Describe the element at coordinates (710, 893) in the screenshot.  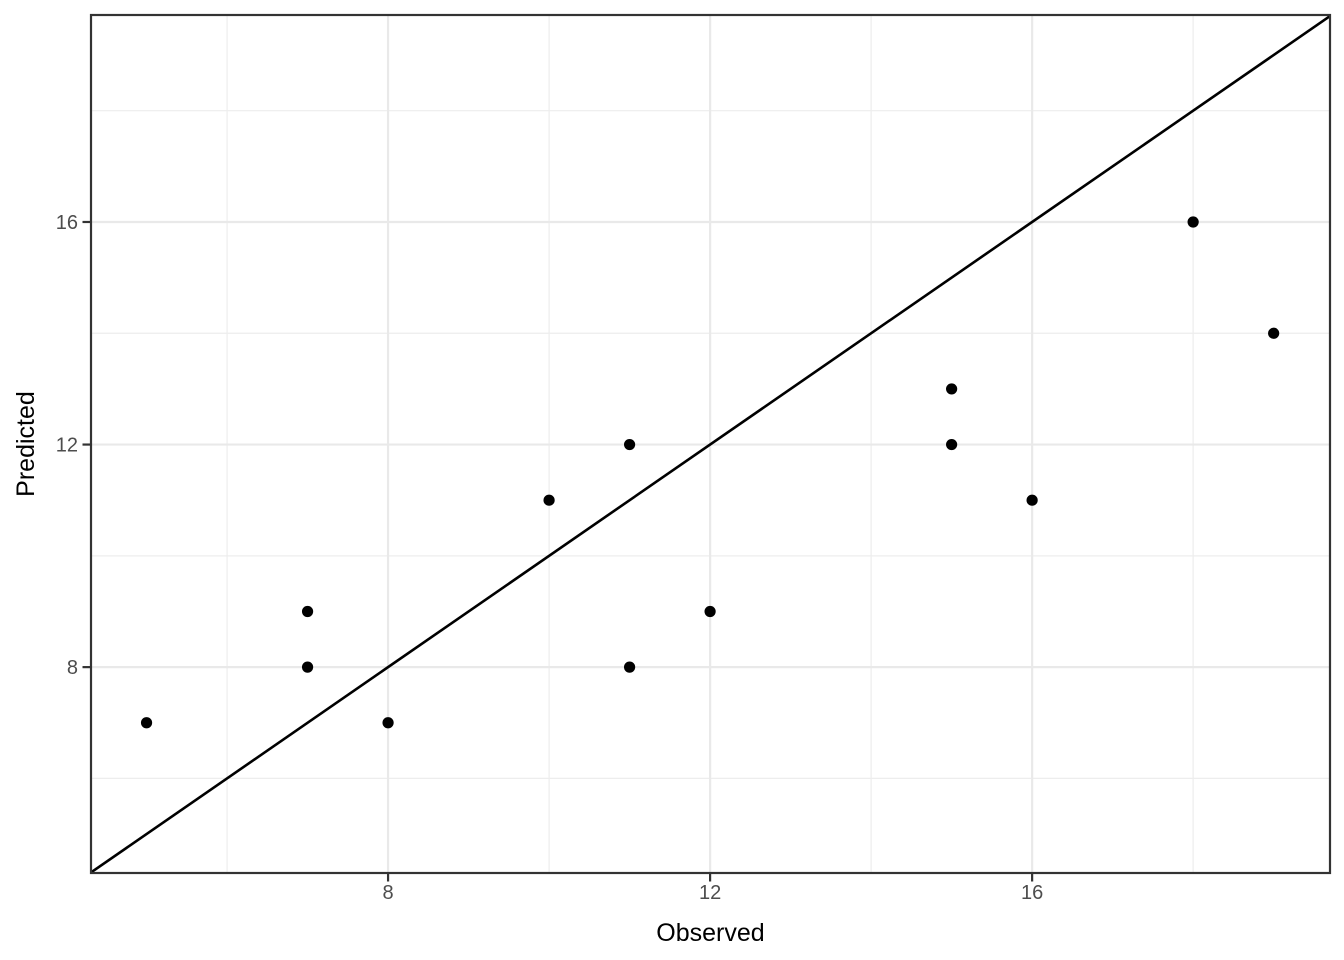
I see `x-tick-label: 12` at that location.